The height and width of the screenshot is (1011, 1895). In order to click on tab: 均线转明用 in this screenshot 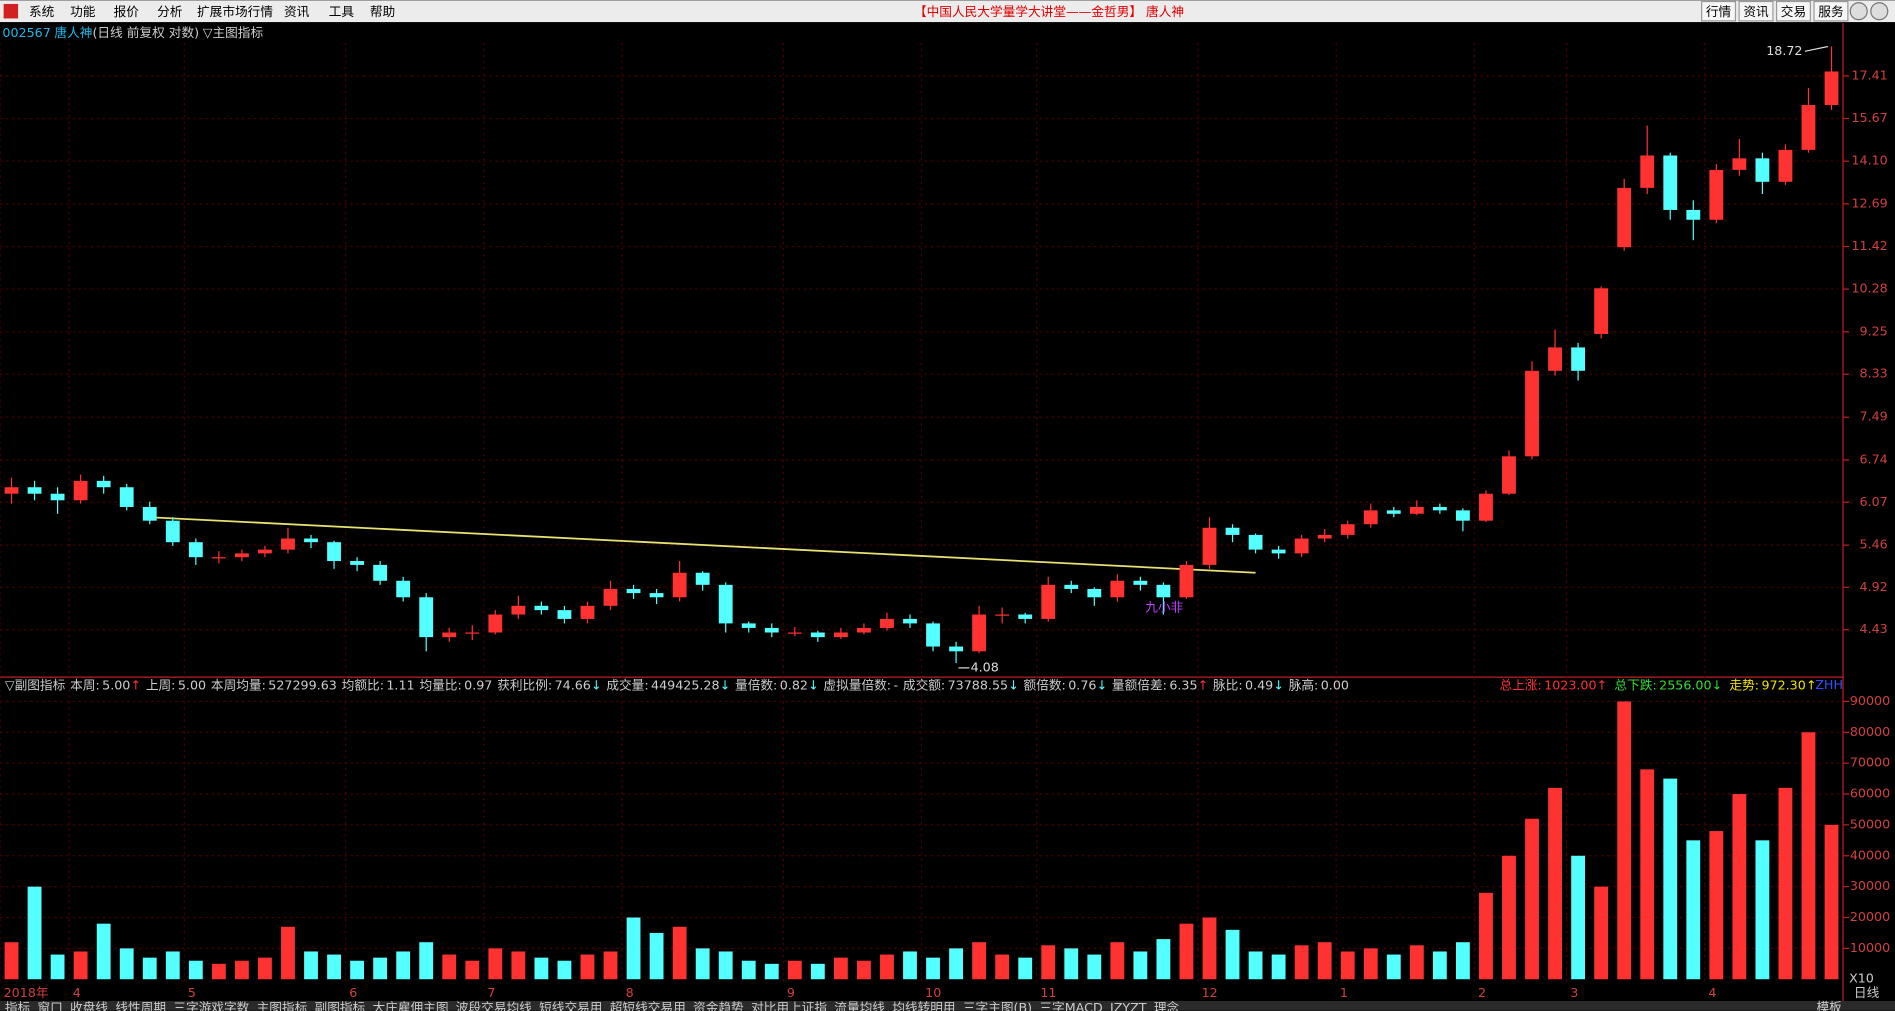, I will do `click(923, 1005)`.